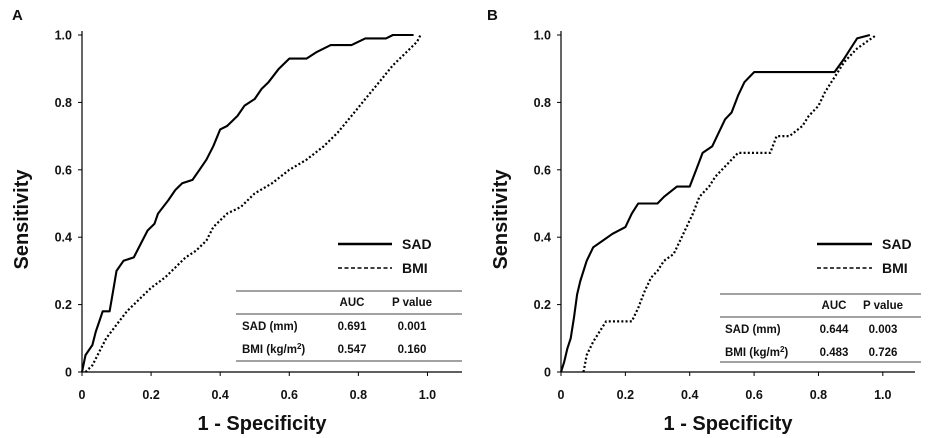  I want to click on table-cell-p-value: 0.001, so click(412, 327).